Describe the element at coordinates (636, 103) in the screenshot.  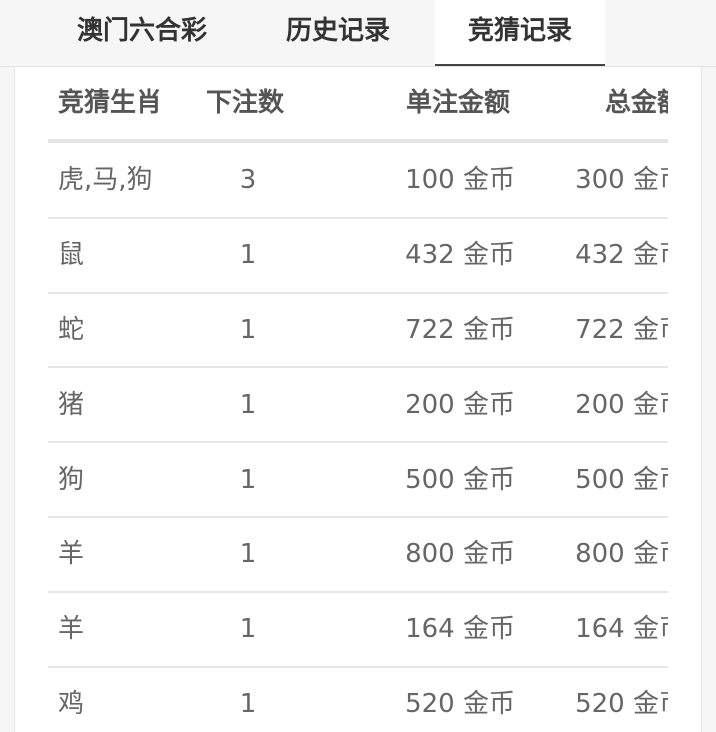
I see `column-header: 总金额` at that location.